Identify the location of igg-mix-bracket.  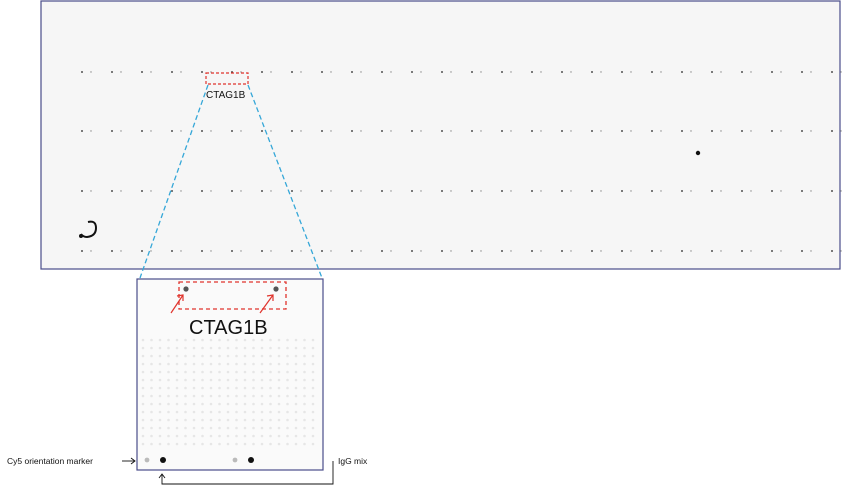
(246, 473).